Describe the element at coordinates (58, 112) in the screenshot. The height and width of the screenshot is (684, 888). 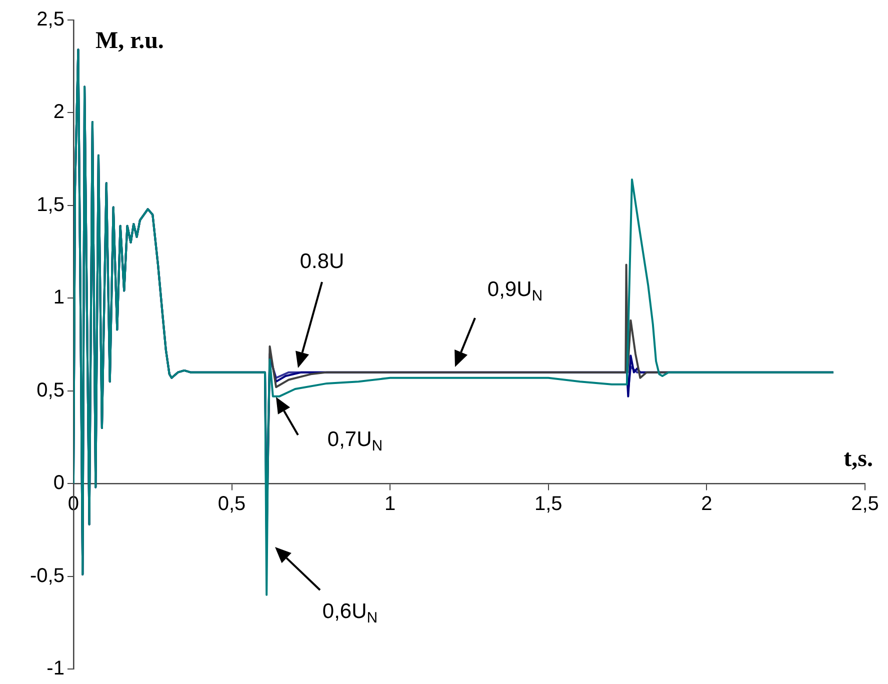
I see `y-tick-label: 2` at that location.